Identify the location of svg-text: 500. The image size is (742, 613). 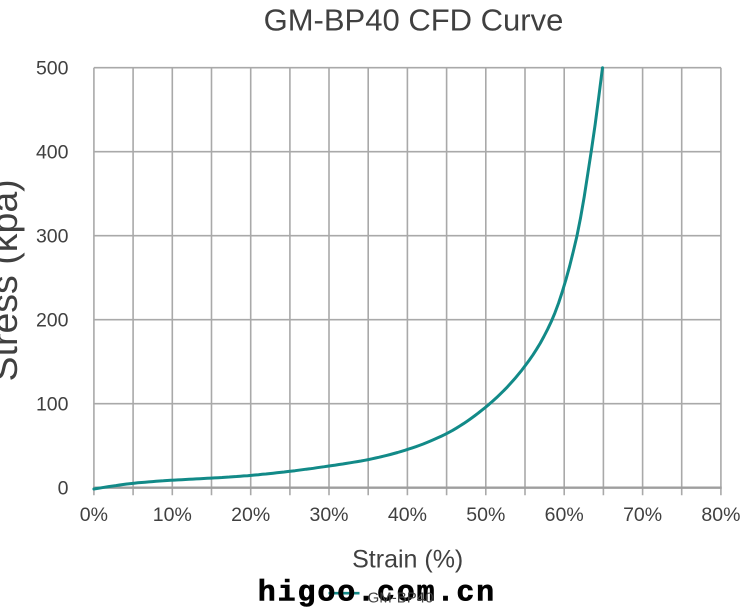
(52, 68).